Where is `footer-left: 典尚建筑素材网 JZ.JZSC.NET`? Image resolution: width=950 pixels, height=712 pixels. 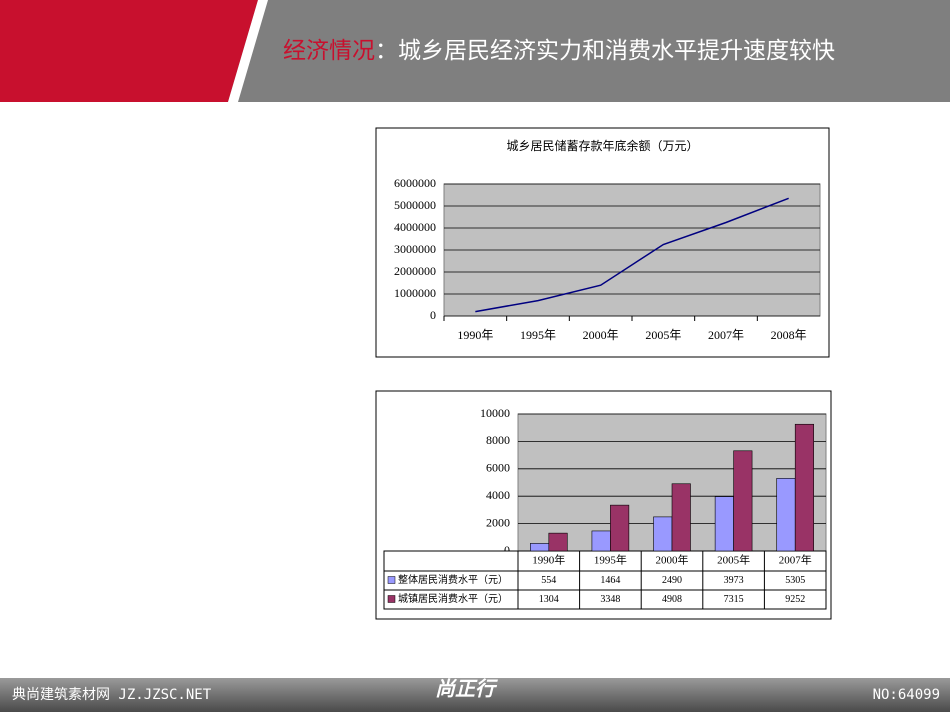
footer-left: 典尚建筑素材网 JZ.JZSC.NET is located at coordinates (112, 695).